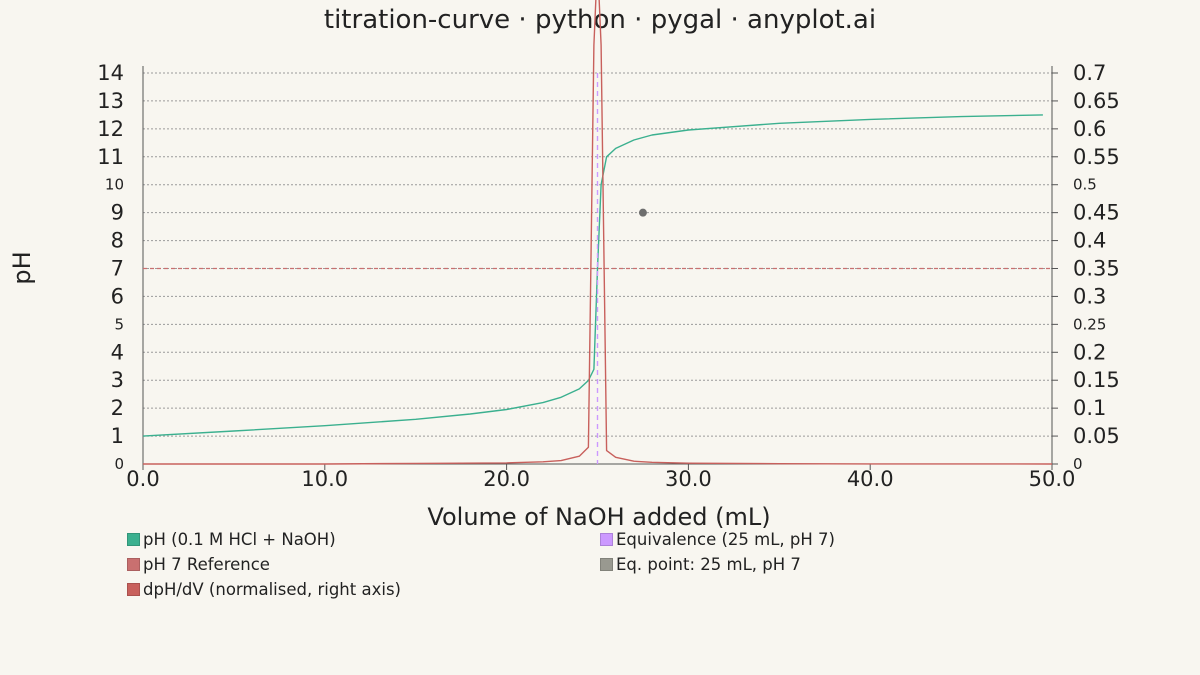 Image resolution: width=1200 pixels, height=675 pixels. Describe the element at coordinates (1096, 157) in the screenshot. I see `y2-tick-label: 0.55` at that location.